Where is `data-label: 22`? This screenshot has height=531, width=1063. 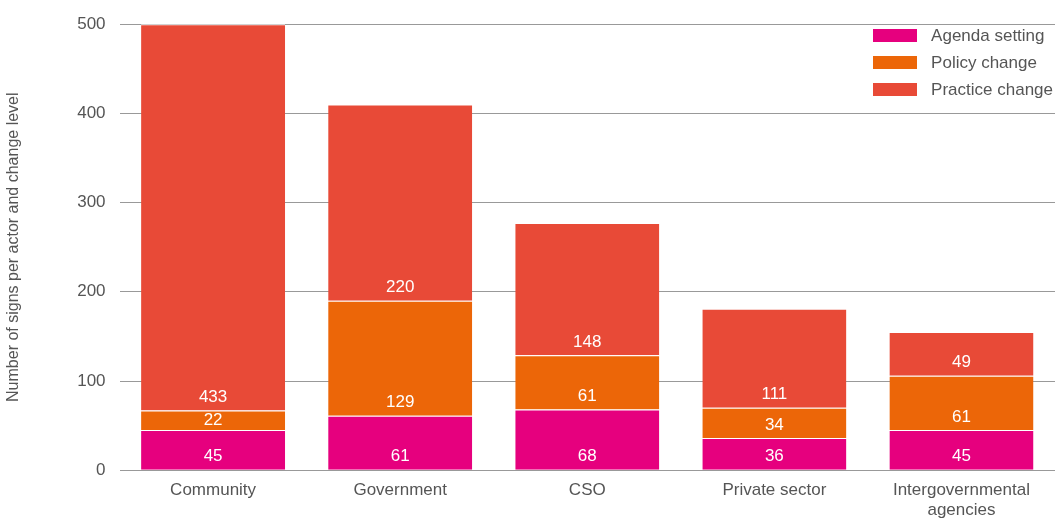
data-label: 22 is located at coordinates (213, 419).